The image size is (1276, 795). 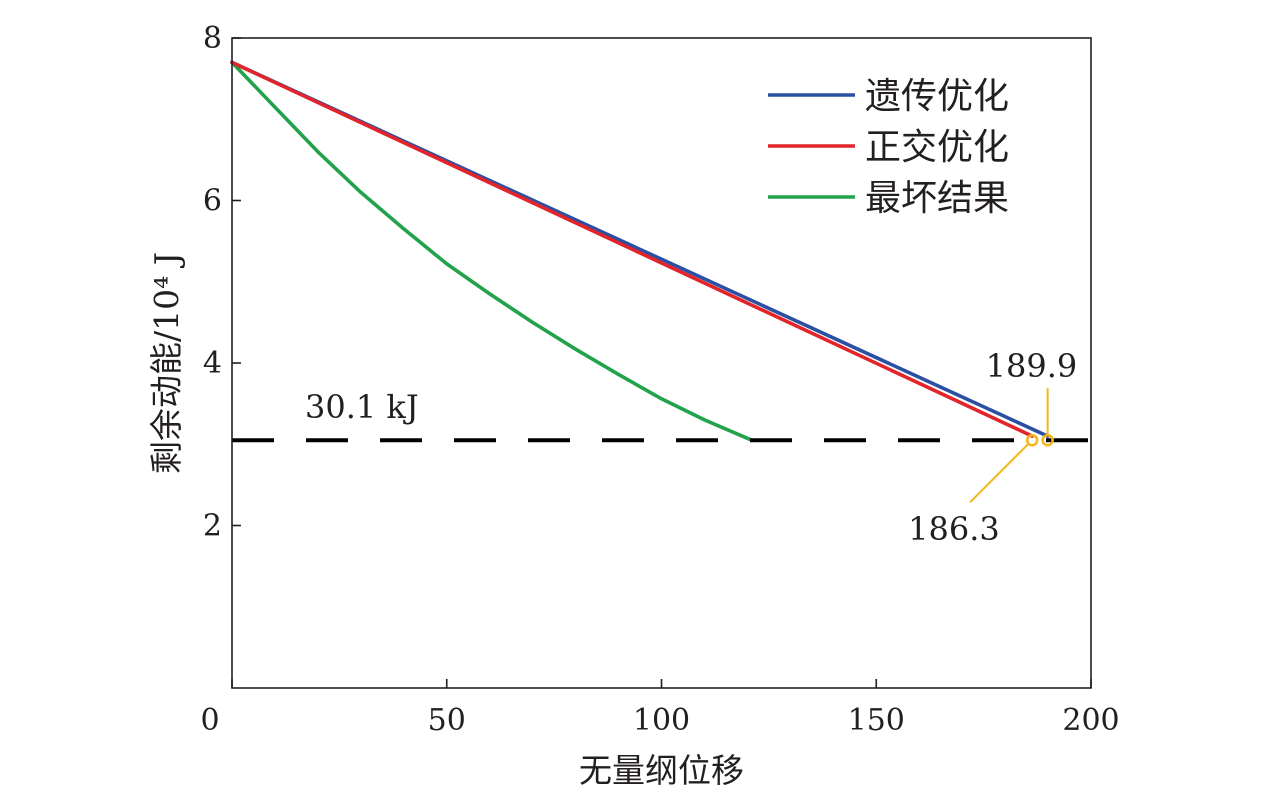 What do you see at coordinates (212, 363) in the screenshot?
I see `y-tick-label: 4` at bounding box center [212, 363].